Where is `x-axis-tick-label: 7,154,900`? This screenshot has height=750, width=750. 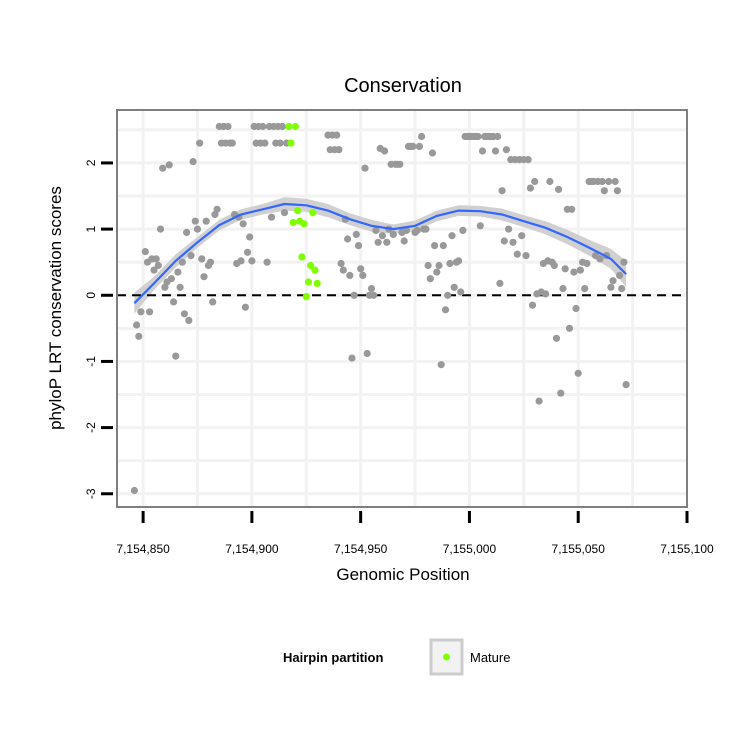
x-axis-tick-label: 7,154,900 is located at coordinates (252, 549).